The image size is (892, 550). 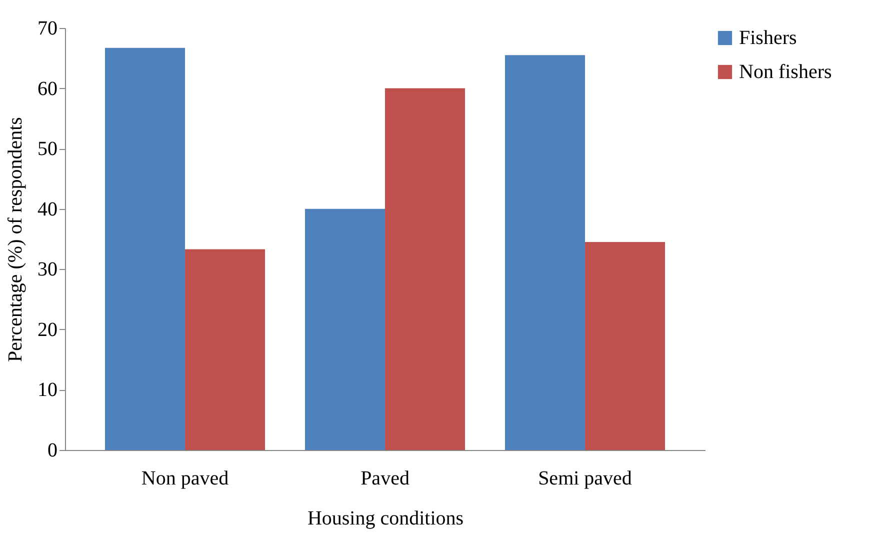 What do you see at coordinates (785, 72) in the screenshot?
I see `legend-label: Non fishers` at bounding box center [785, 72].